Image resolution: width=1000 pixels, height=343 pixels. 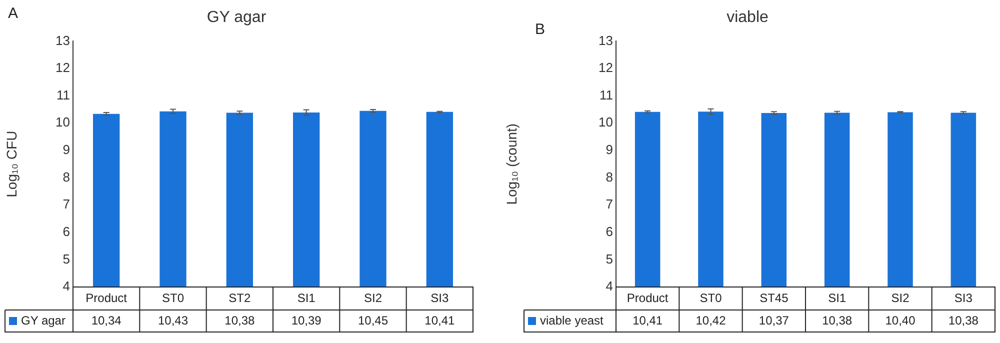 I want to click on data-label: 10,37, so click(x=774, y=320).